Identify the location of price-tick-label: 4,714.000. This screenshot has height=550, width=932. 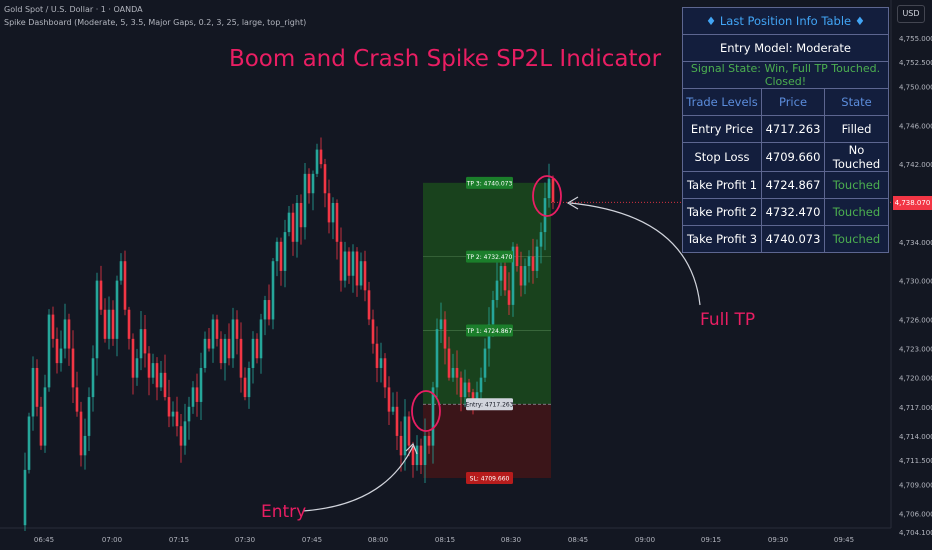
(915, 437).